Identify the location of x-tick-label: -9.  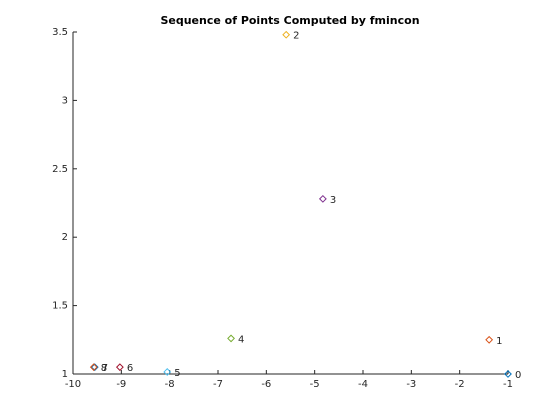
(121, 384).